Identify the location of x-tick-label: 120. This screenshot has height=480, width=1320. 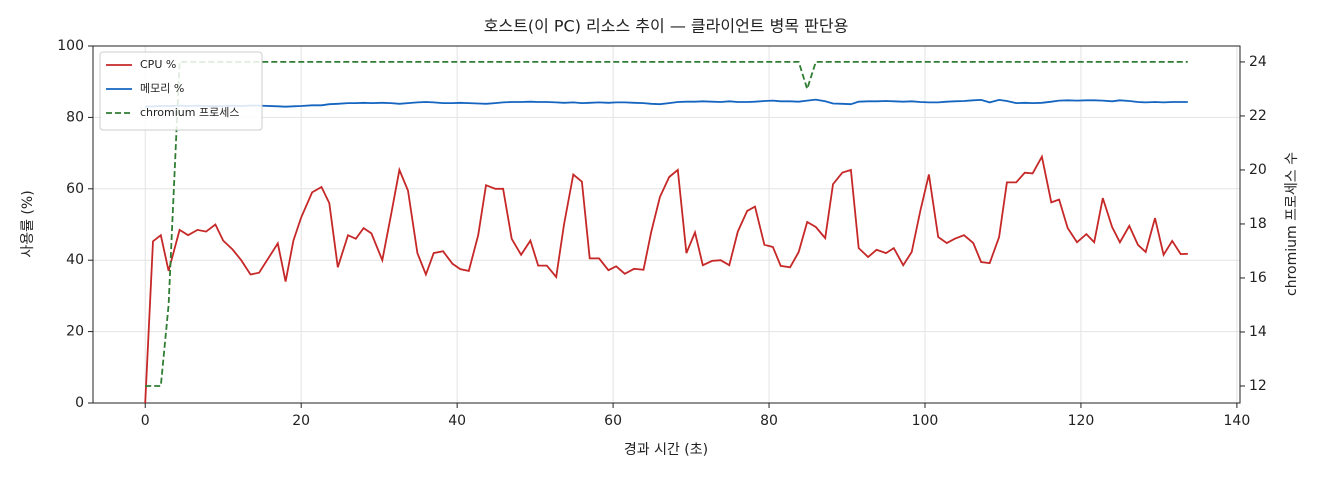
(1081, 421).